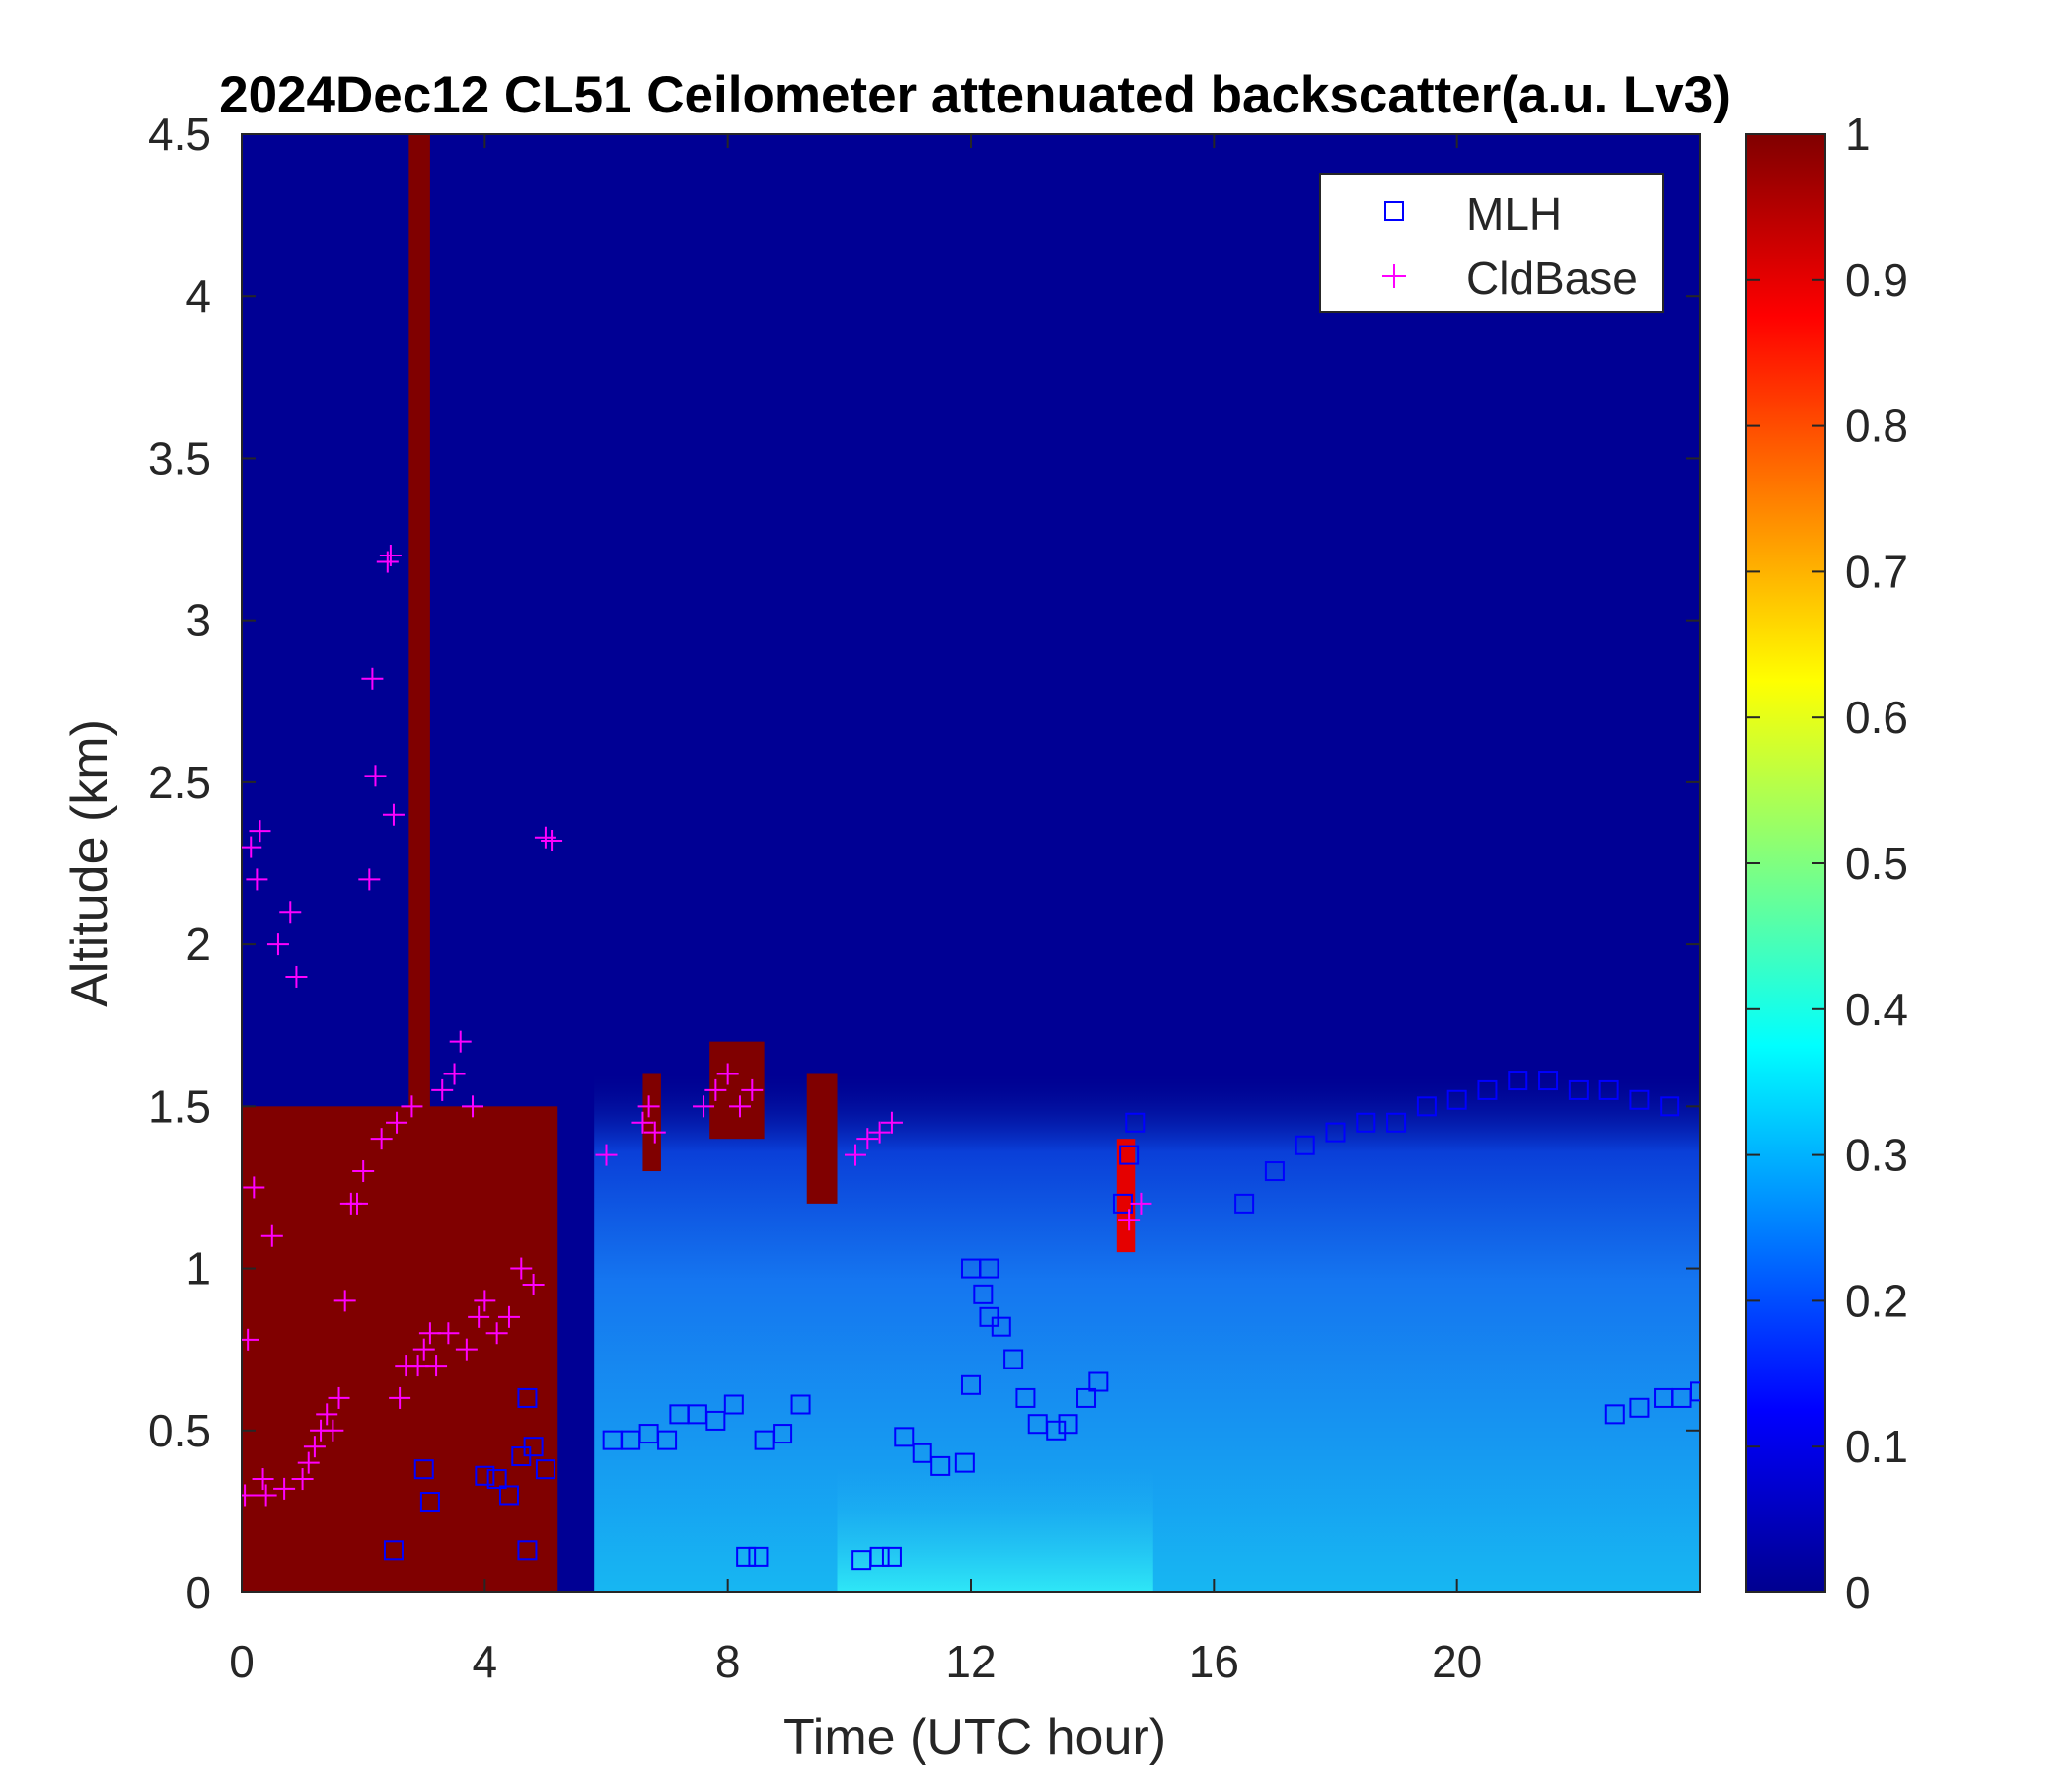 The image size is (2072, 1776). What do you see at coordinates (1877, 1156) in the screenshot?
I see `colorbar-tick-label: 0.3` at bounding box center [1877, 1156].